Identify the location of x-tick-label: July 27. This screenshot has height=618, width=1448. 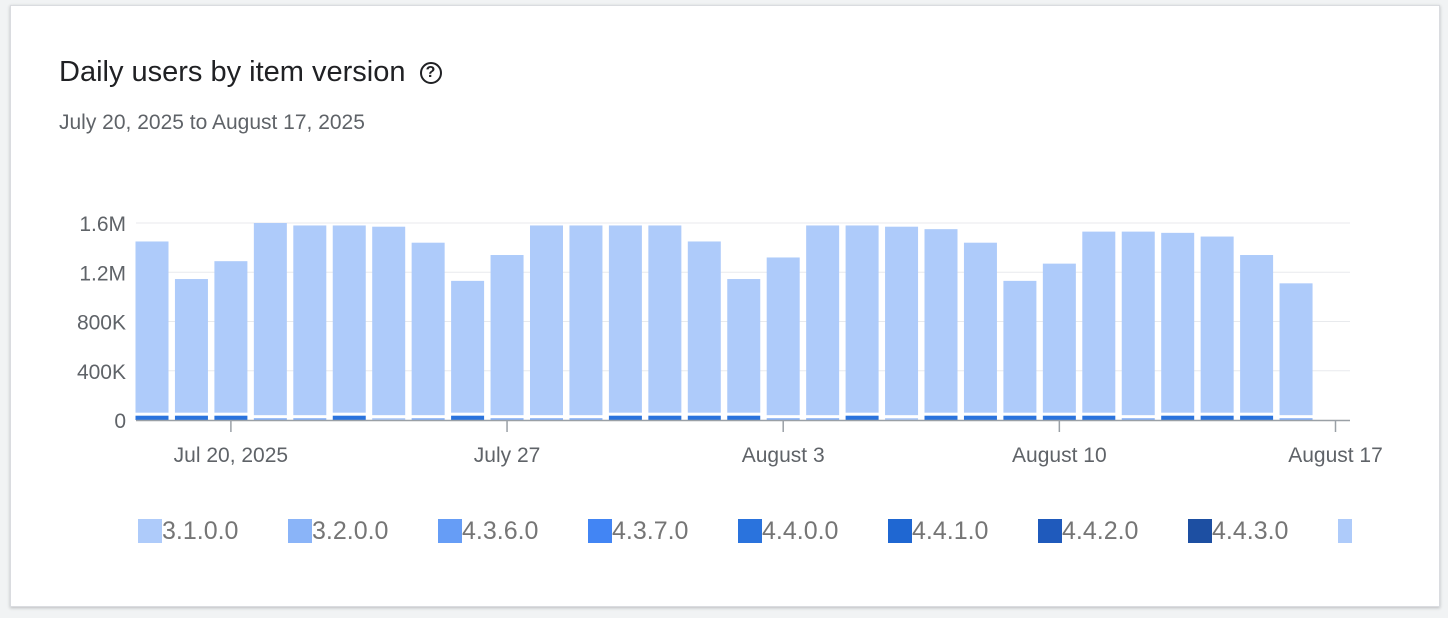
(507, 455).